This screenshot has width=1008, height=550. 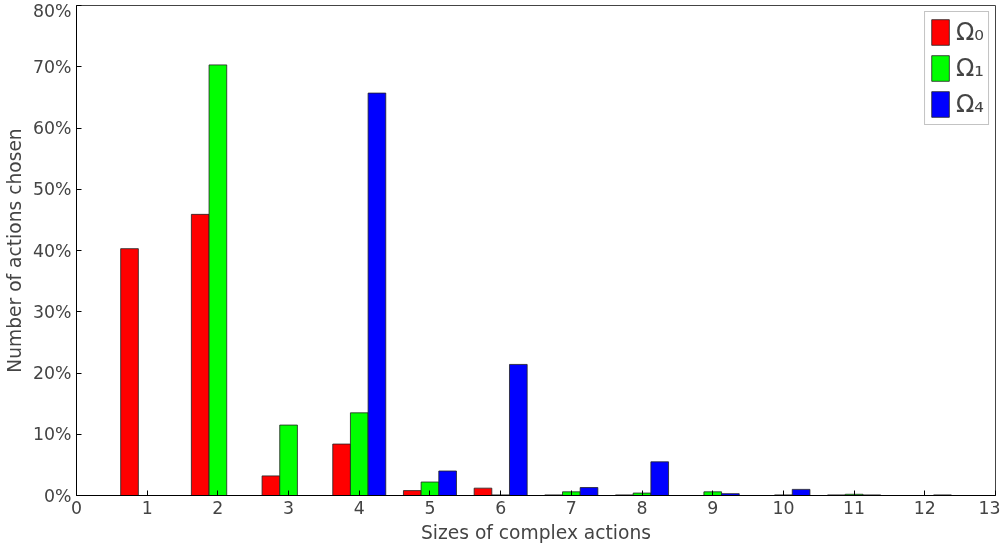 What do you see at coordinates (52, 189) in the screenshot?
I see `y-tick-label: 50%` at bounding box center [52, 189].